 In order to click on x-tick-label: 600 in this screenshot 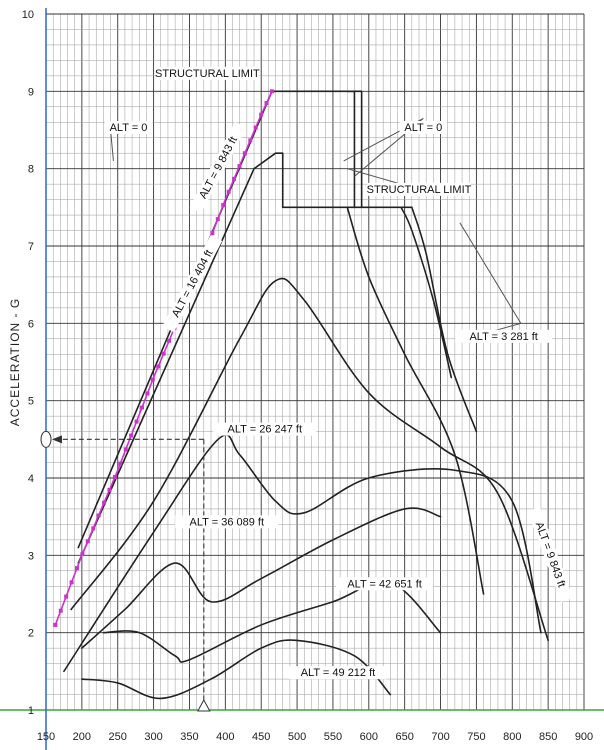, I will do `click(369, 737)`.